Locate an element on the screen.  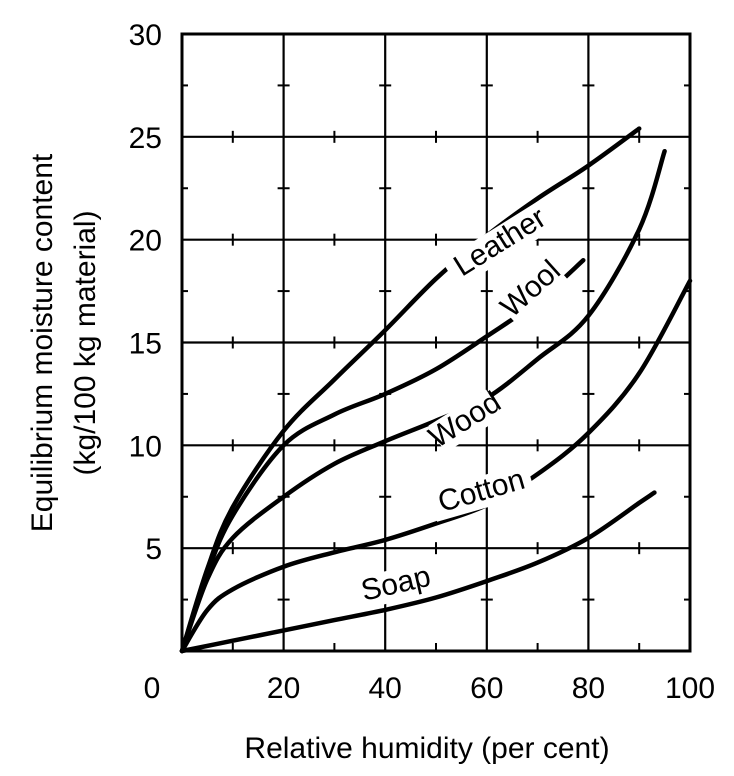
y-axis-label-line2: (kg/100 kg material) is located at coordinates (85, 342).